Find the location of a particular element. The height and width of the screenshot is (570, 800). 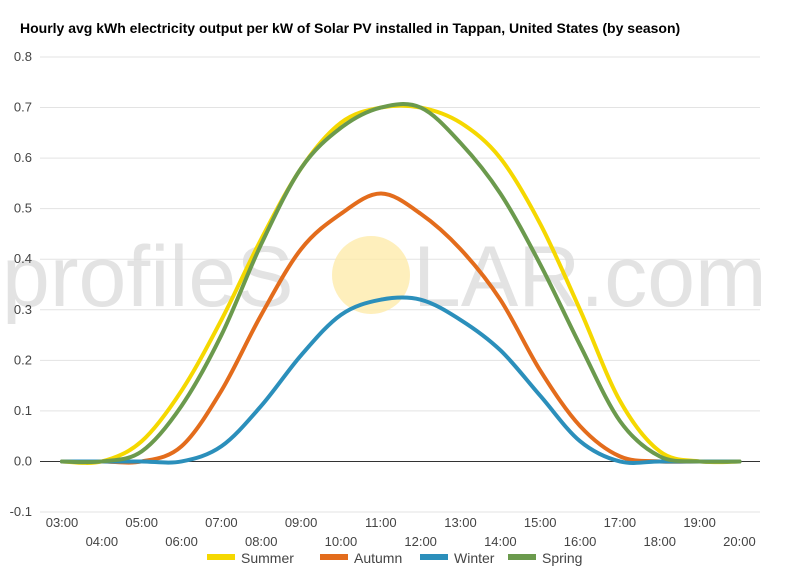

legend-swatch-winter is located at coordinates (434, 557).